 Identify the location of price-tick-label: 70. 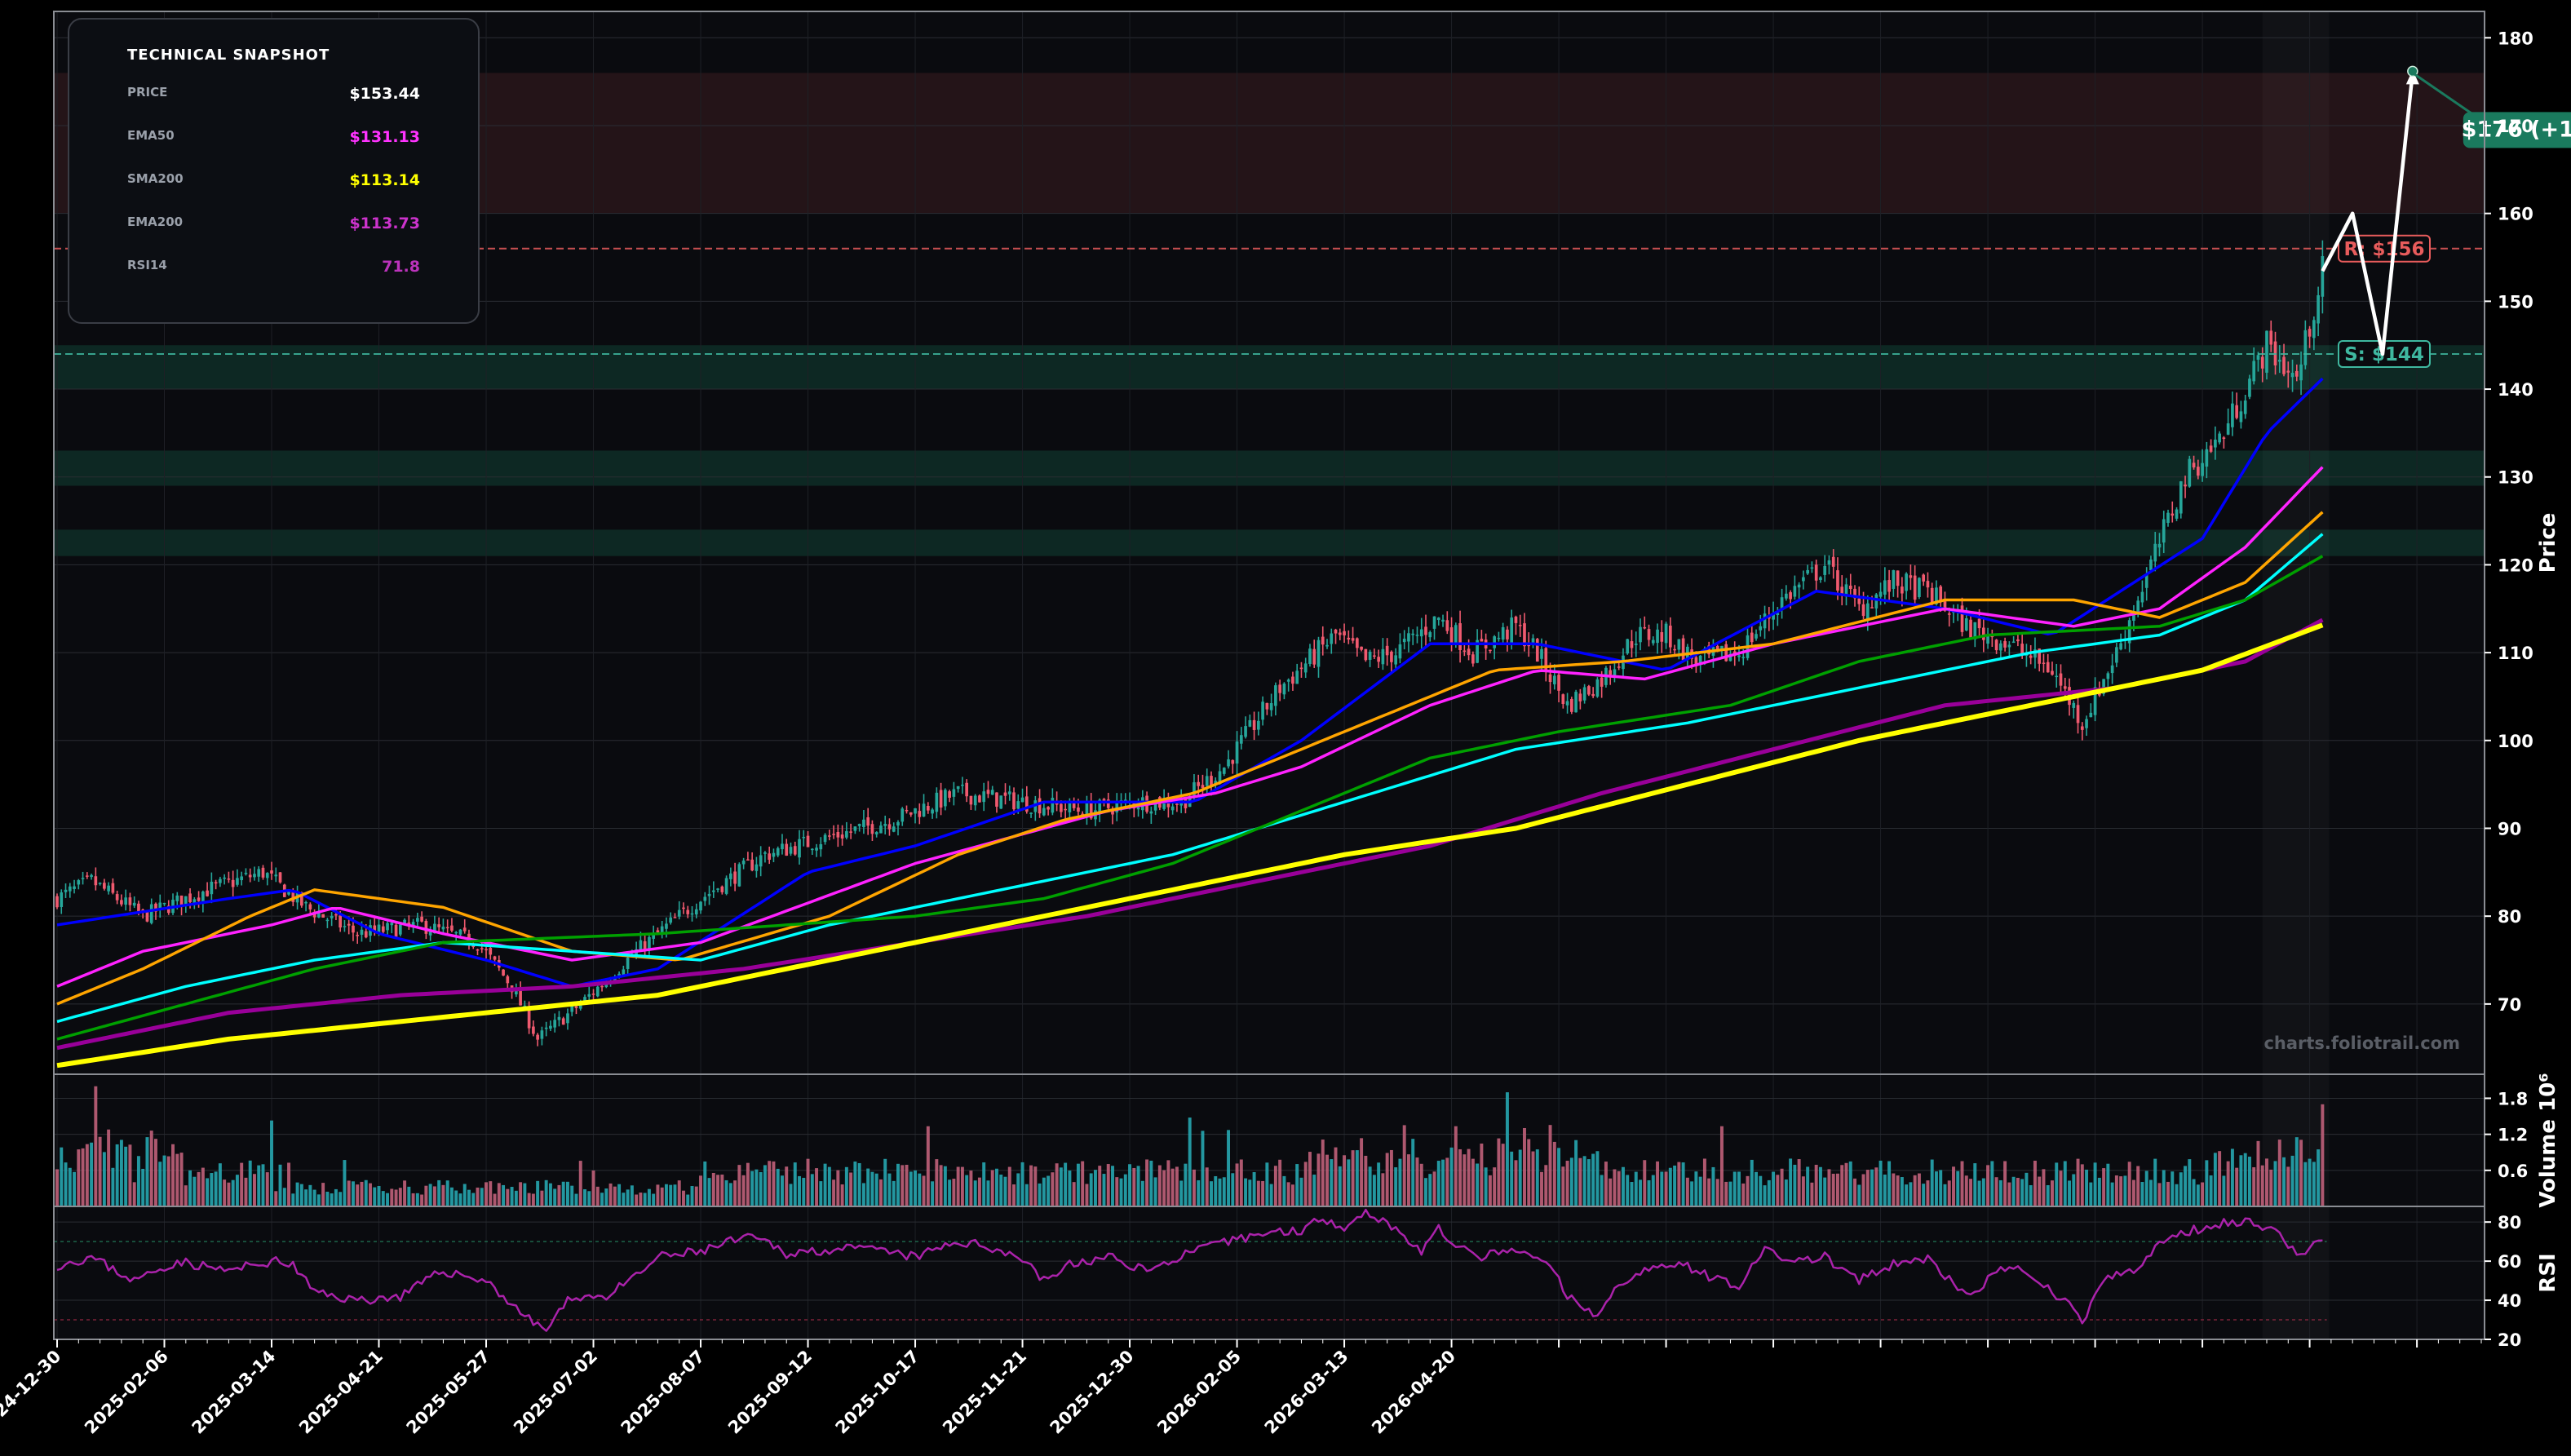
(2509, 1005).